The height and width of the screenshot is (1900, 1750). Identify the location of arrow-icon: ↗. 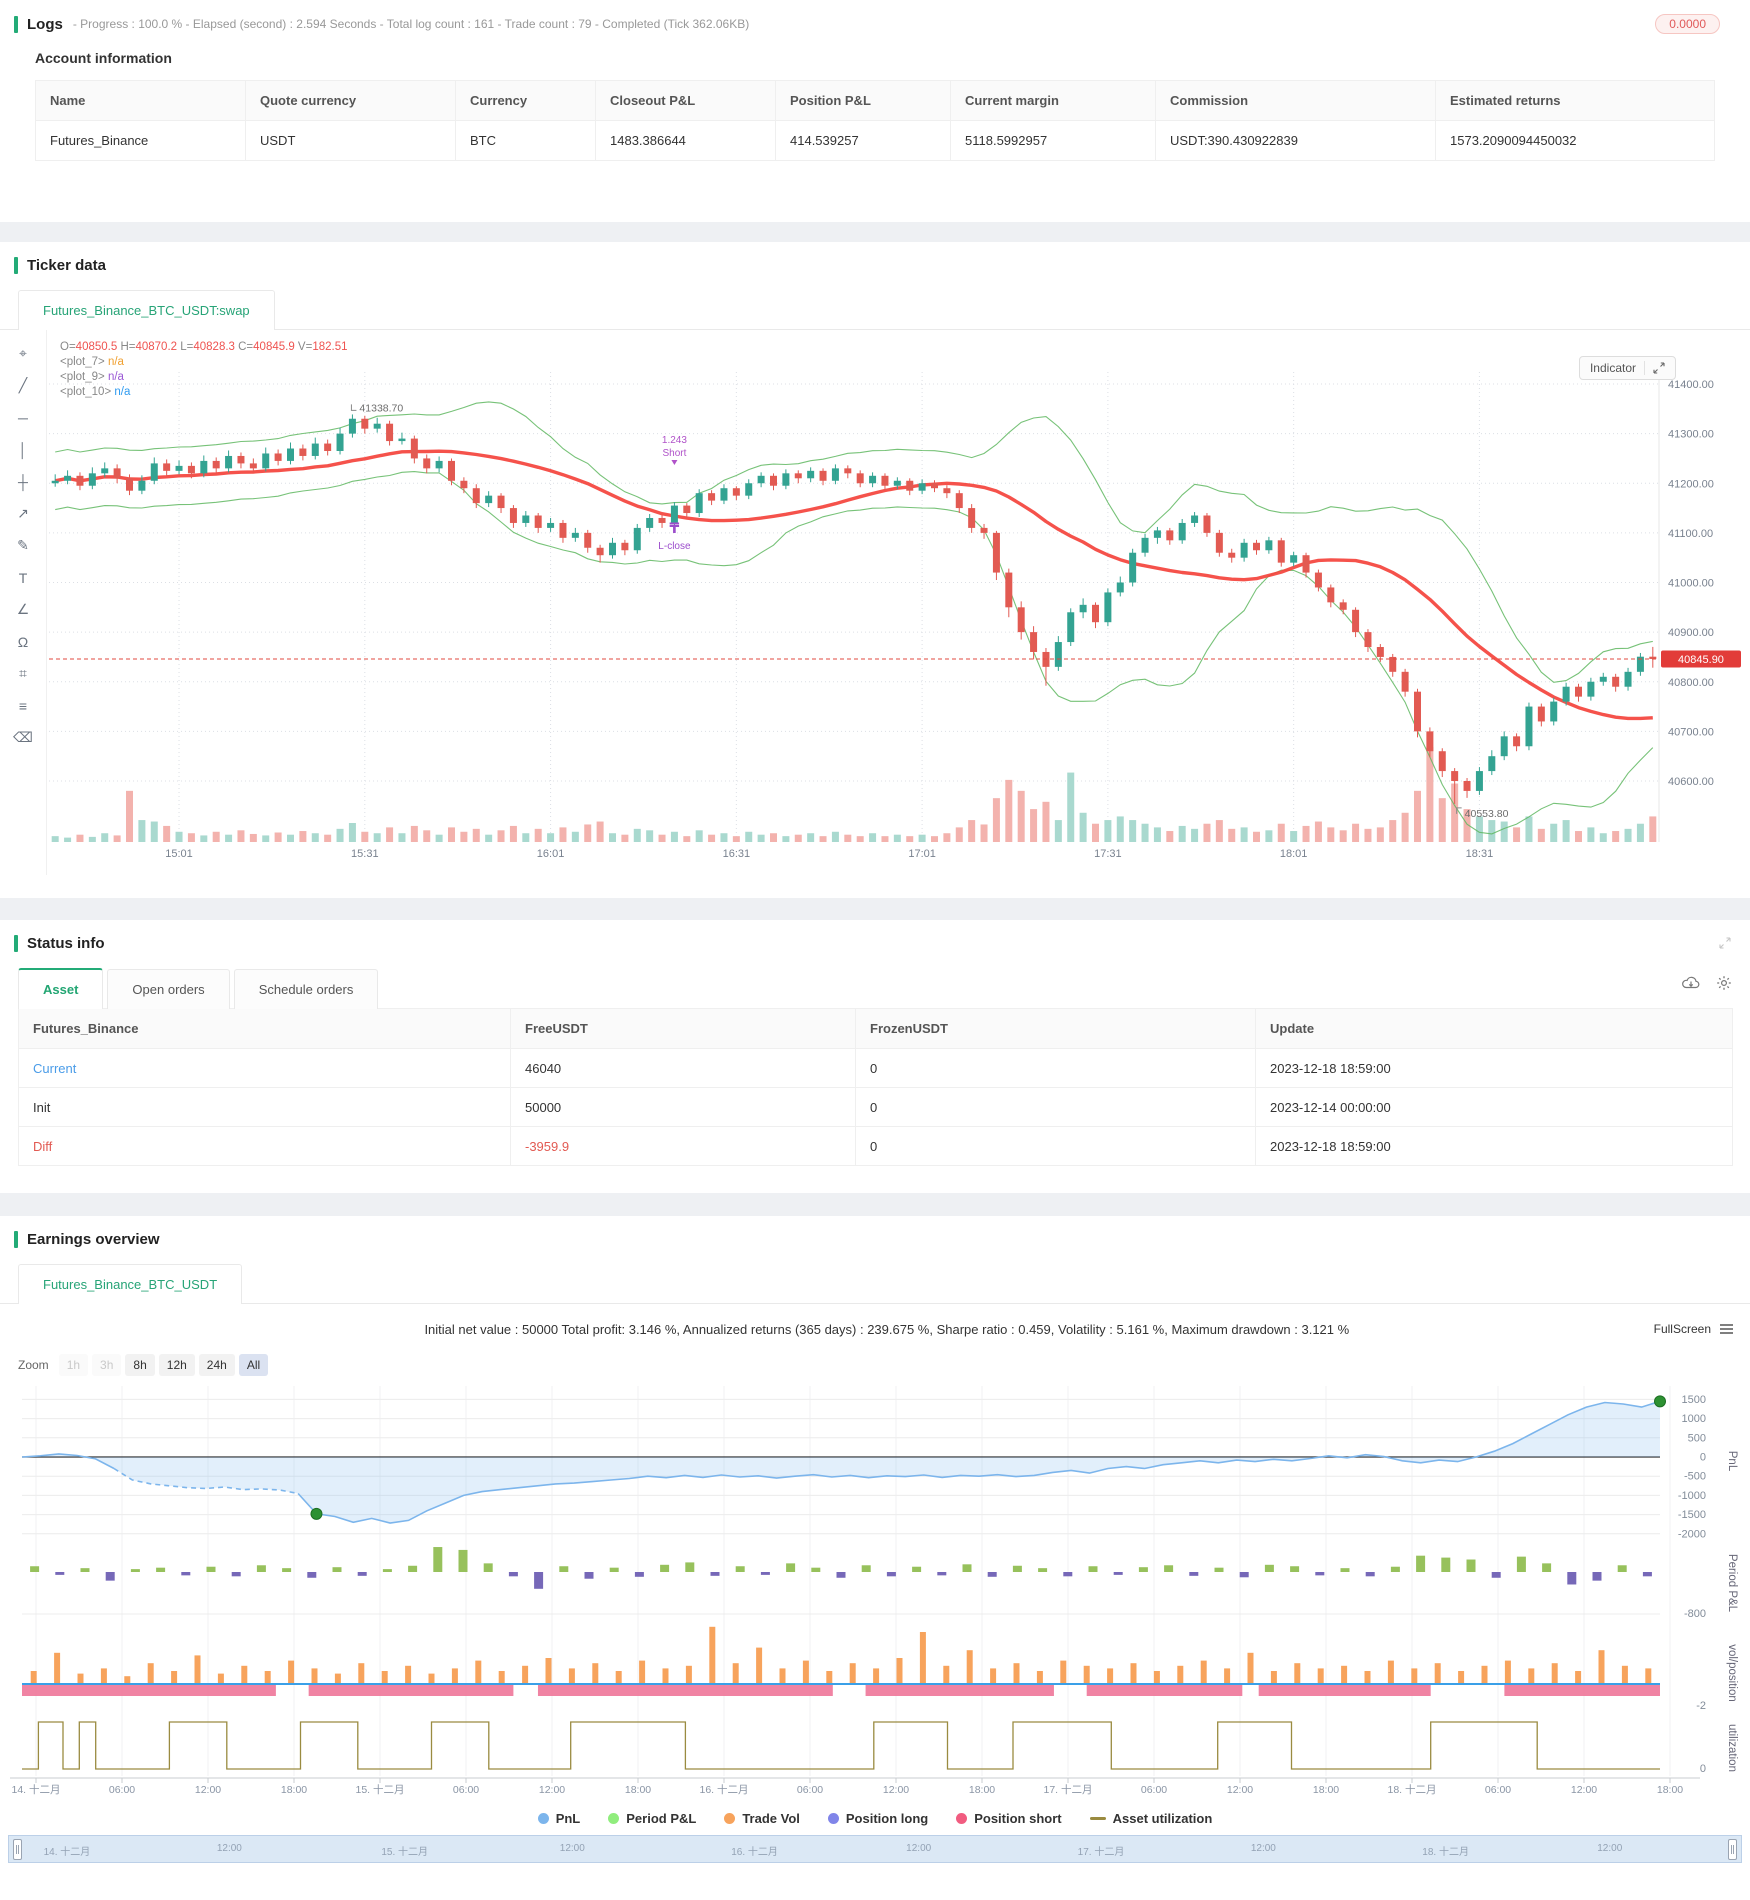
(23, 513).